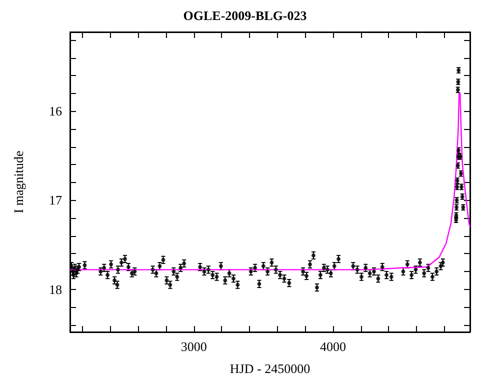 This screenshot has width=490, height=380. What do you see at coordinates (55, 111) in the screenshot?
I see `y-tick-label: 16` at bounding box center [55, 111].